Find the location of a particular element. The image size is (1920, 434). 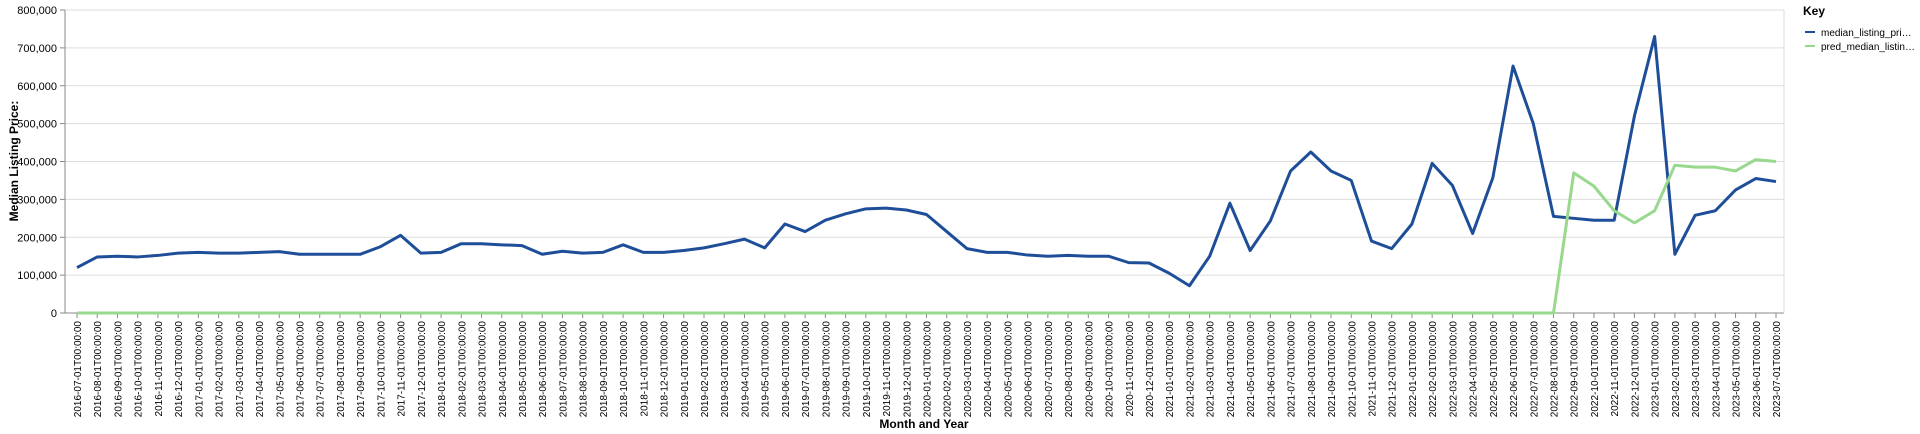

x-tick-label: 2019-02-01T00:00:00 is located at coordinates (705, 369).